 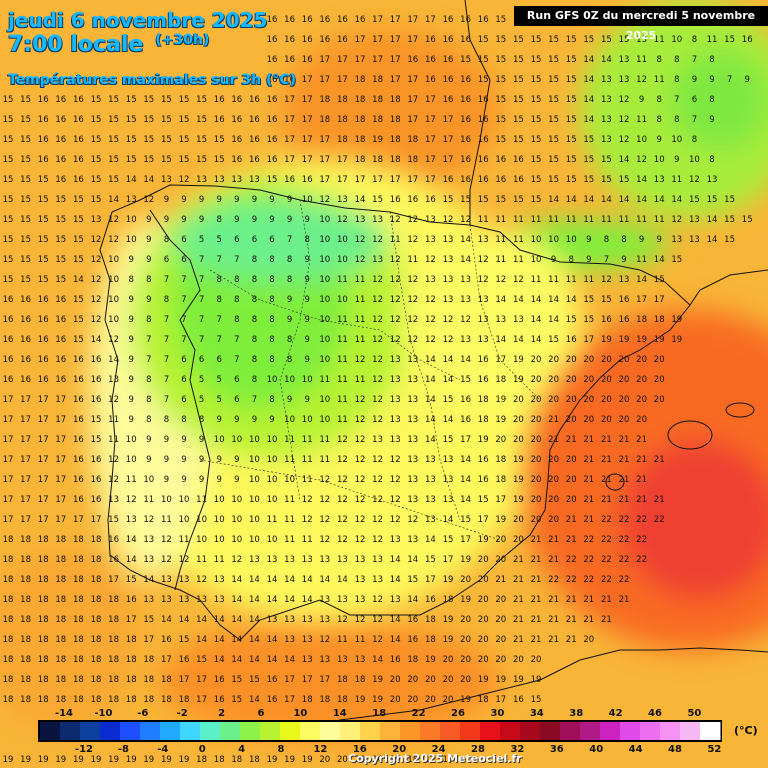 I want to click on legend-bottom-label: 4, so click(x=241, y=749).